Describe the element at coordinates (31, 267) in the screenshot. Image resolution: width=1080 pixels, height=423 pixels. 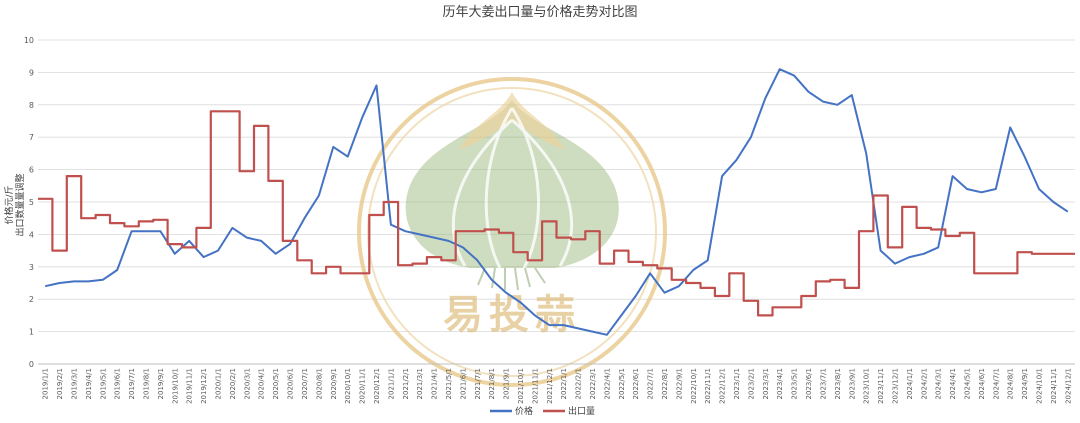
I see `y-tick-label: 3` at that location.